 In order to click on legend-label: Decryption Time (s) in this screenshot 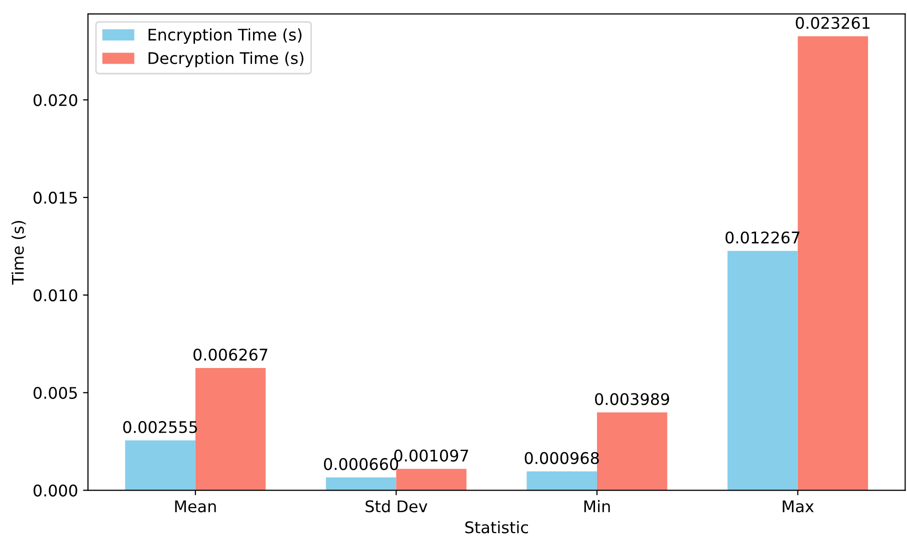, I will do `click(226, 60)`.